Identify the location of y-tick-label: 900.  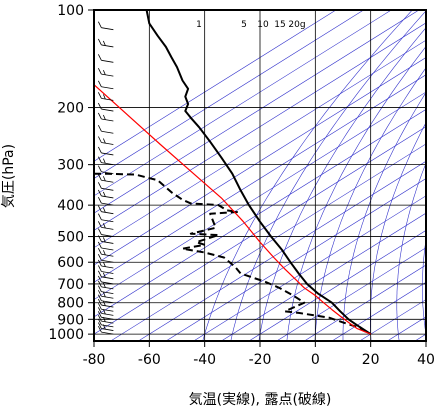
(70, 320).